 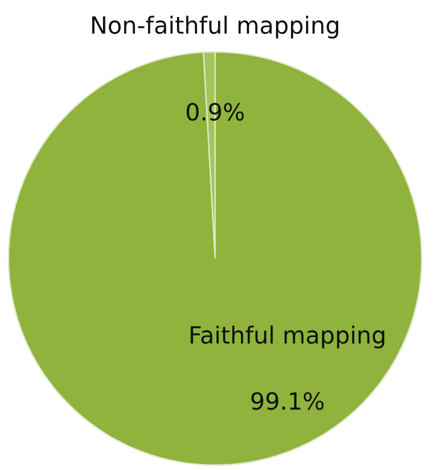 What do you see at coordinates (215, 27) in the screenshot?
I see `slice-label: Non-faithful mapping` at bounding box center [215, 27].